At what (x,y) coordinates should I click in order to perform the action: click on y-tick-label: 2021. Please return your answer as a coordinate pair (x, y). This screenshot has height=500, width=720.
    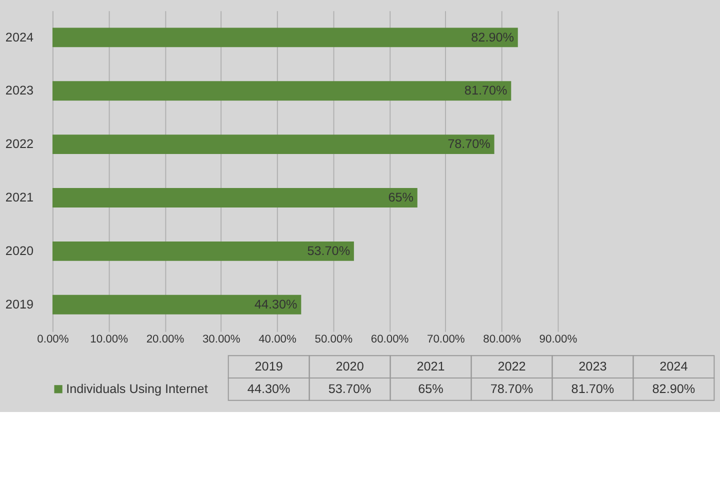
    Looking at the image, I should click on (19, 197).